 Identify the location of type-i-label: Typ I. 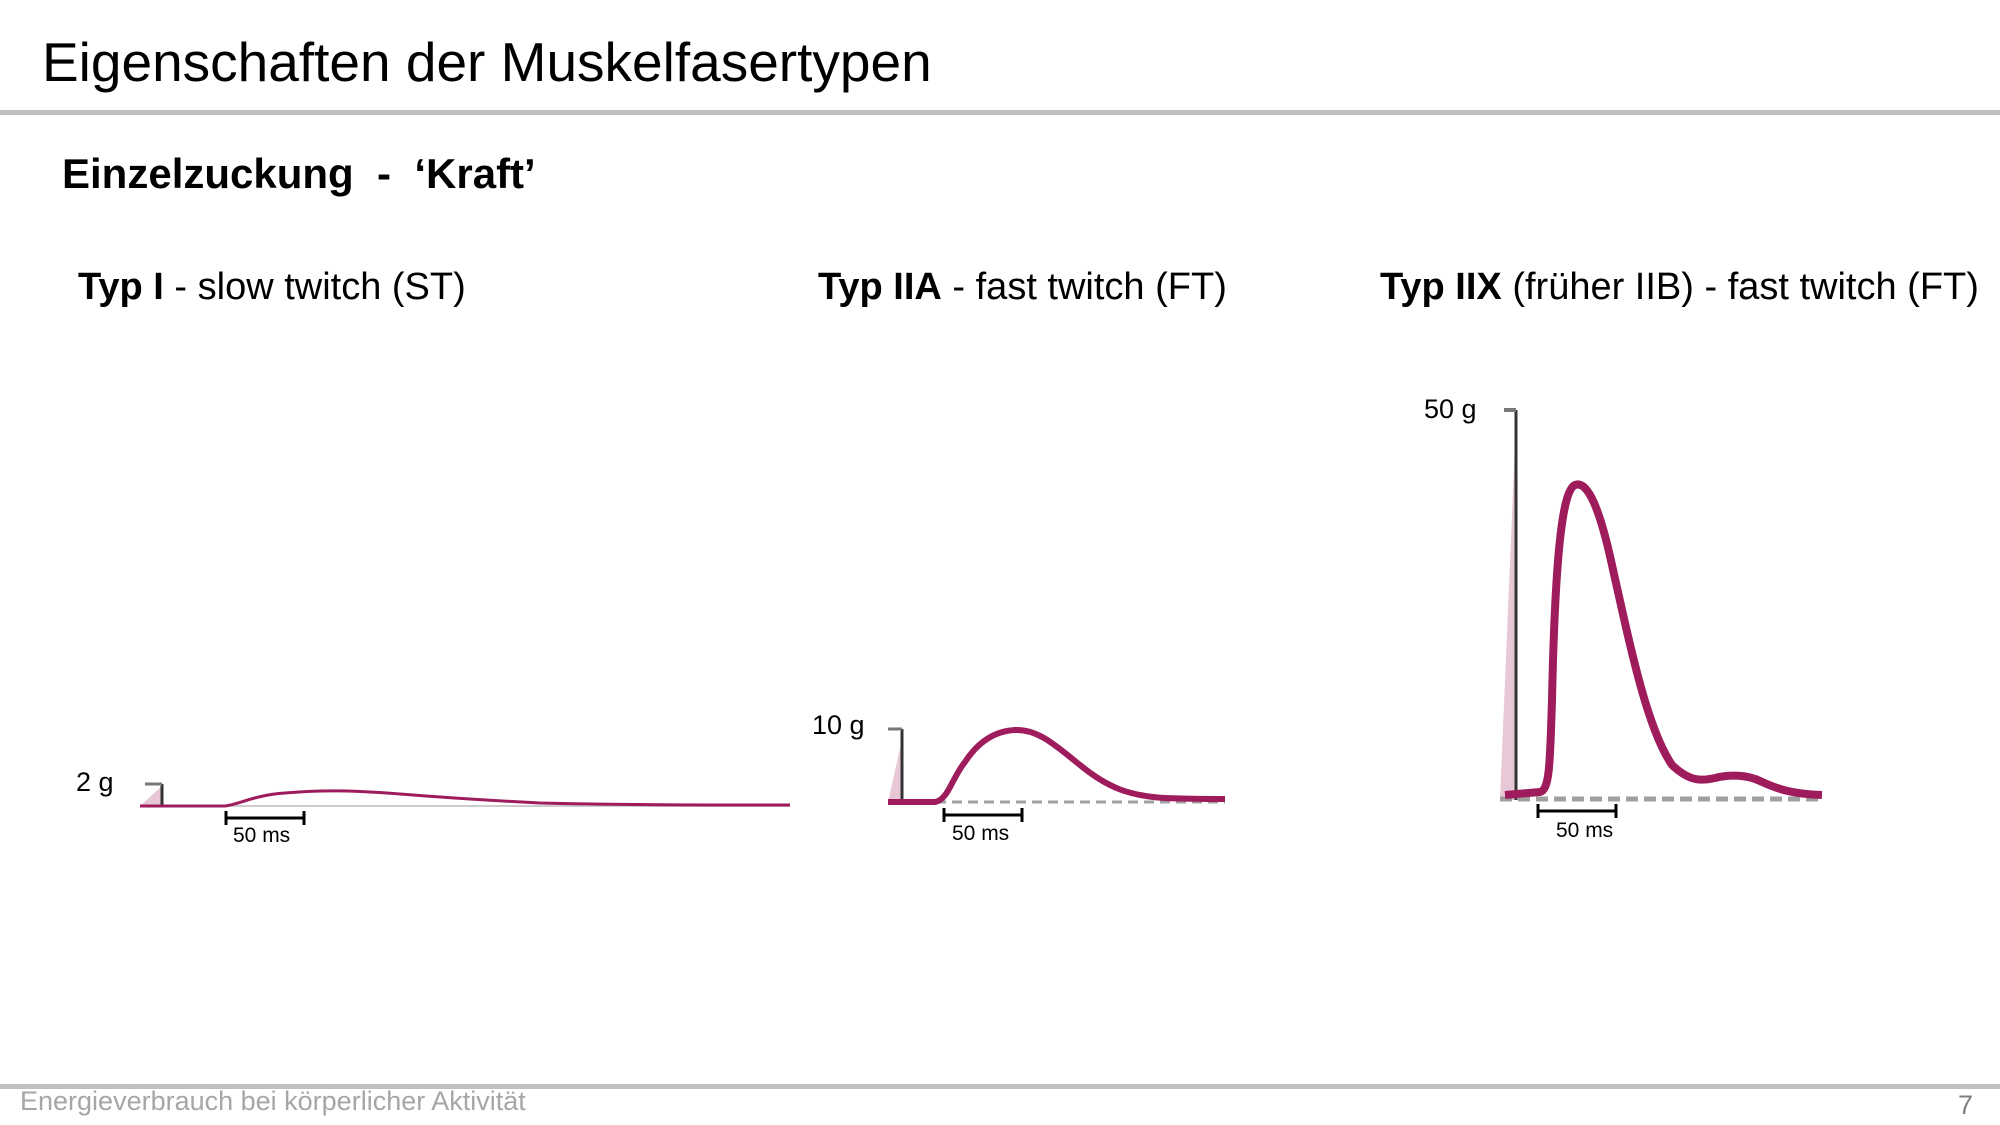
(121, 287).